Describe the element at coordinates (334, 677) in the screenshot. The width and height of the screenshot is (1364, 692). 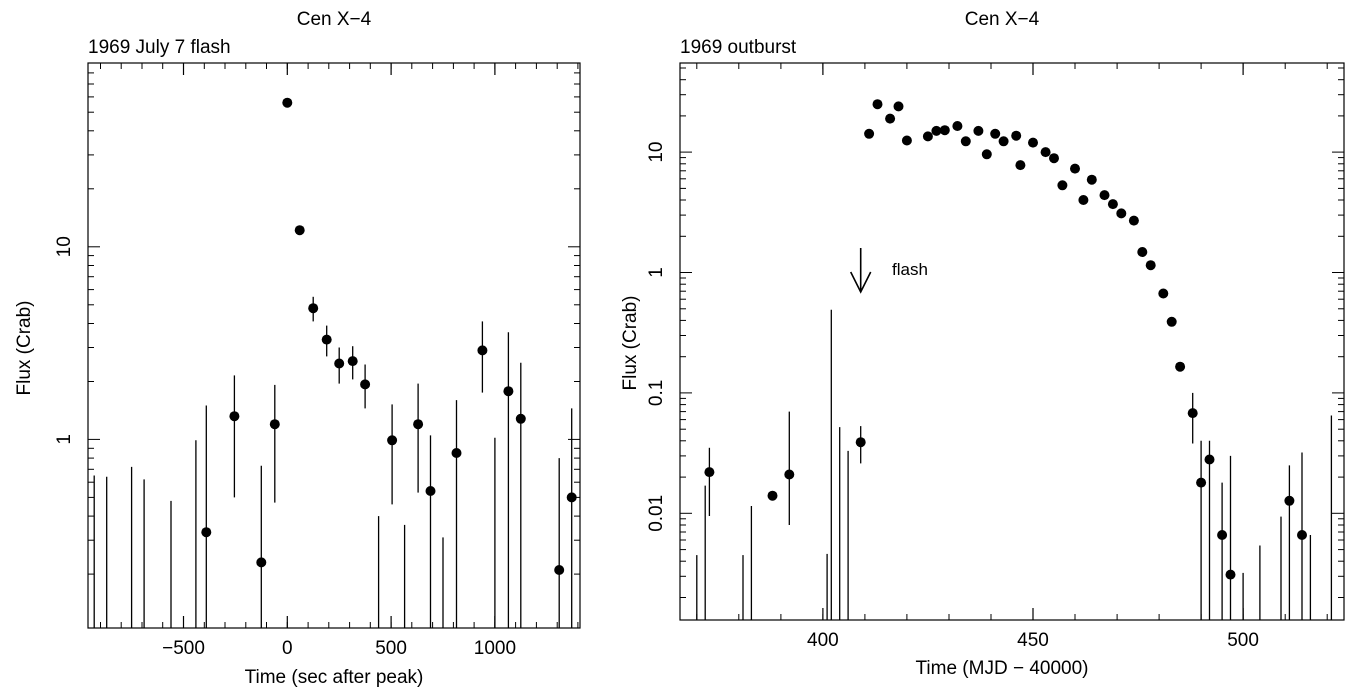
I see `x-axis-label: Time (sec after peak)` at that location.